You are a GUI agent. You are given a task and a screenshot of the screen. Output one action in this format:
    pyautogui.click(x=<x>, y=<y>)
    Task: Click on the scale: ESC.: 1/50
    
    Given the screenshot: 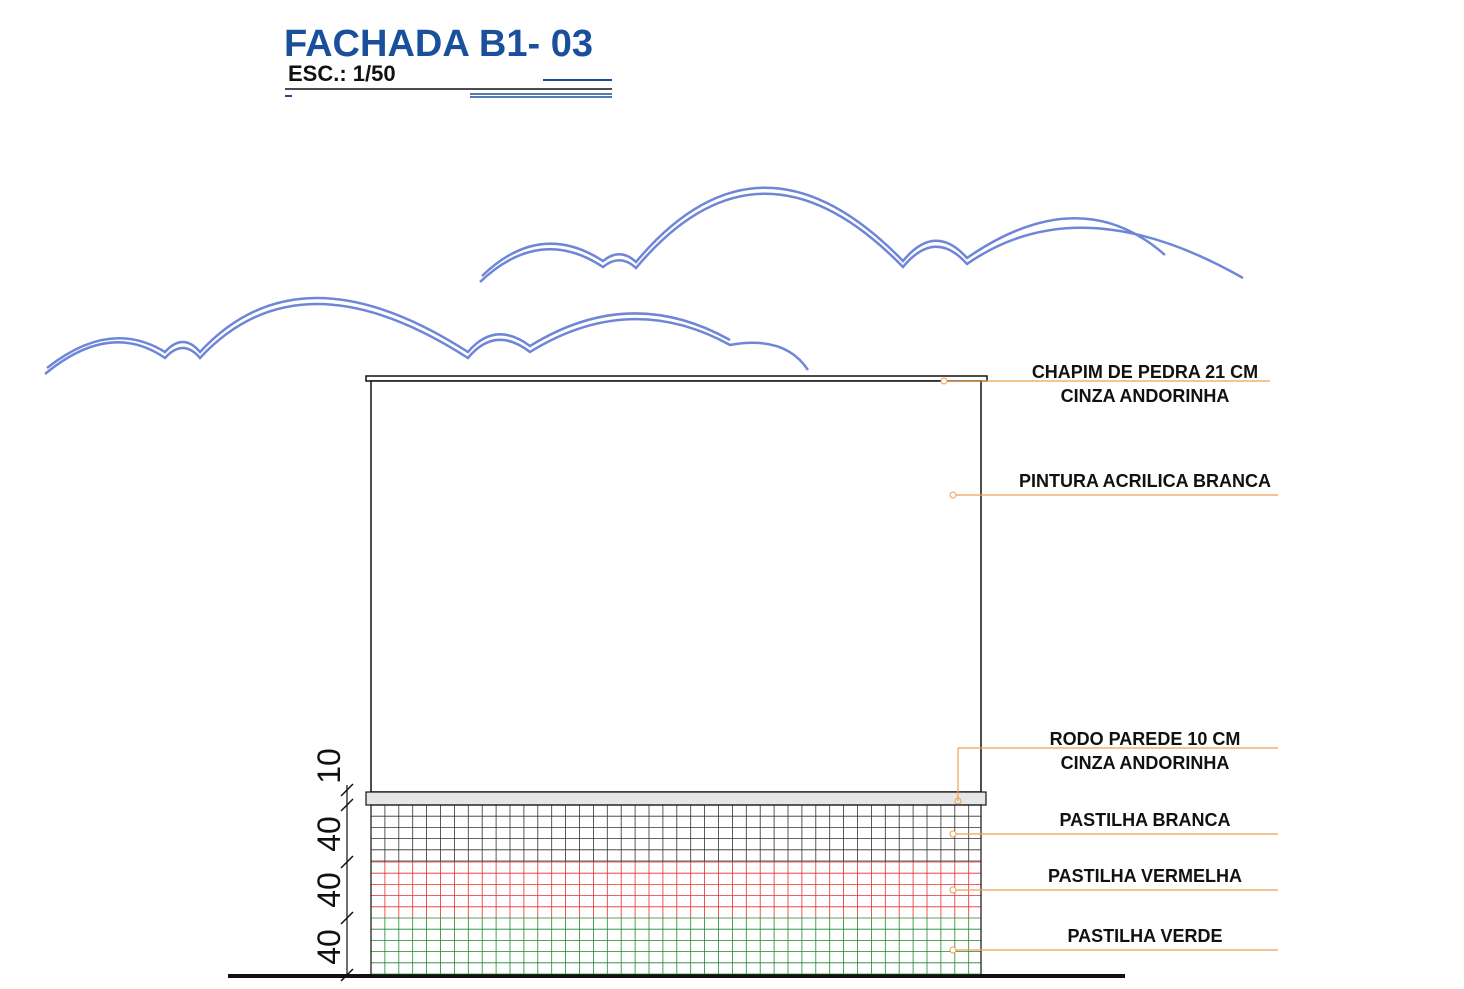 What is the action you would take?
    pyautogui.click(x=342, y=73)
    